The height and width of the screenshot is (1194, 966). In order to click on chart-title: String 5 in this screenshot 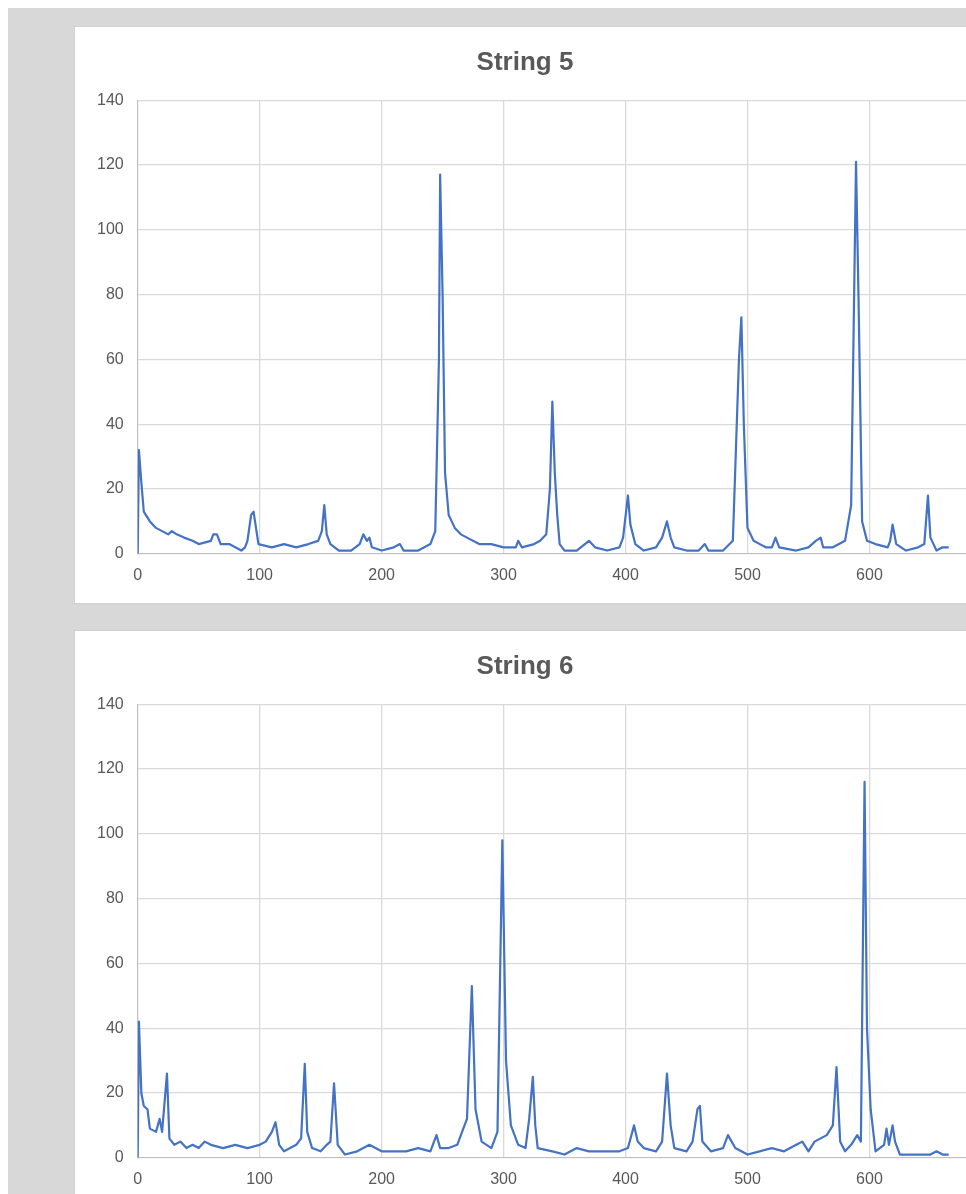, I will do `click(525, 60)`.